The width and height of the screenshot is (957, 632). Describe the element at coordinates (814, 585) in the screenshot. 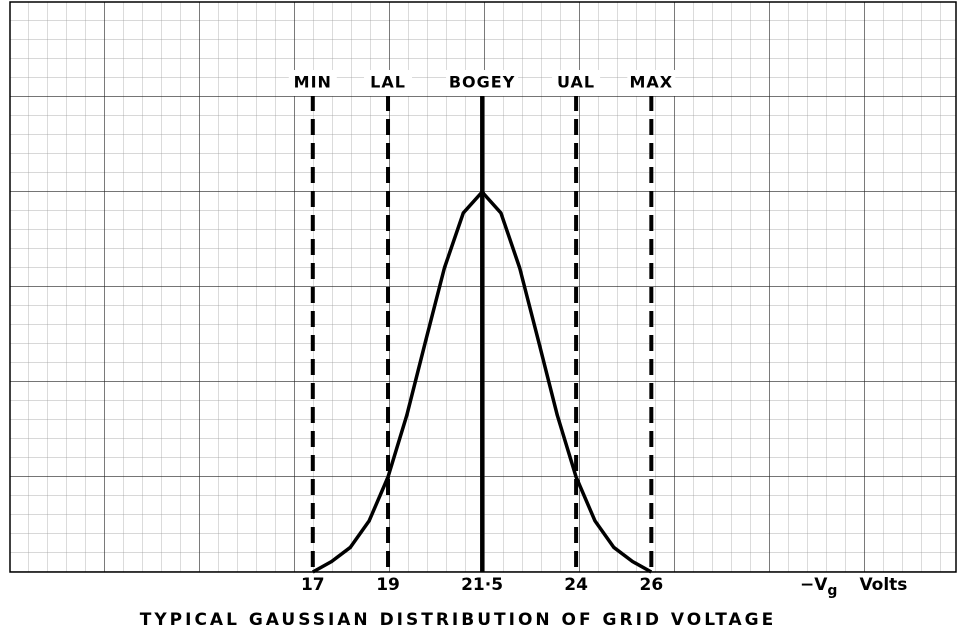

I see `x-axis-symbol: −V` at that location.